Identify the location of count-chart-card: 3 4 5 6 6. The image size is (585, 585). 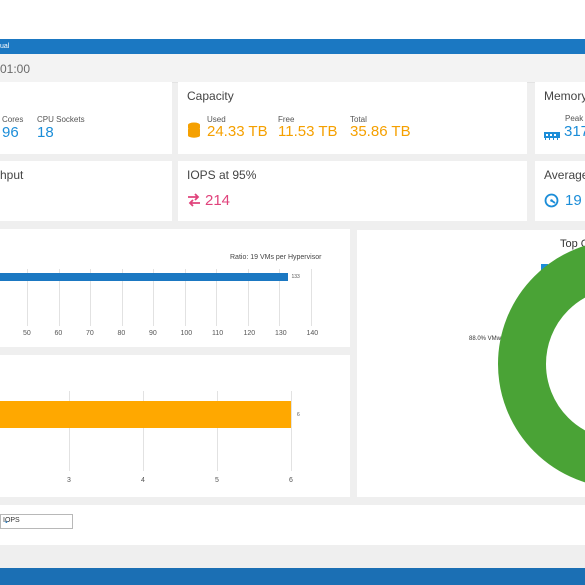
(175, 426).